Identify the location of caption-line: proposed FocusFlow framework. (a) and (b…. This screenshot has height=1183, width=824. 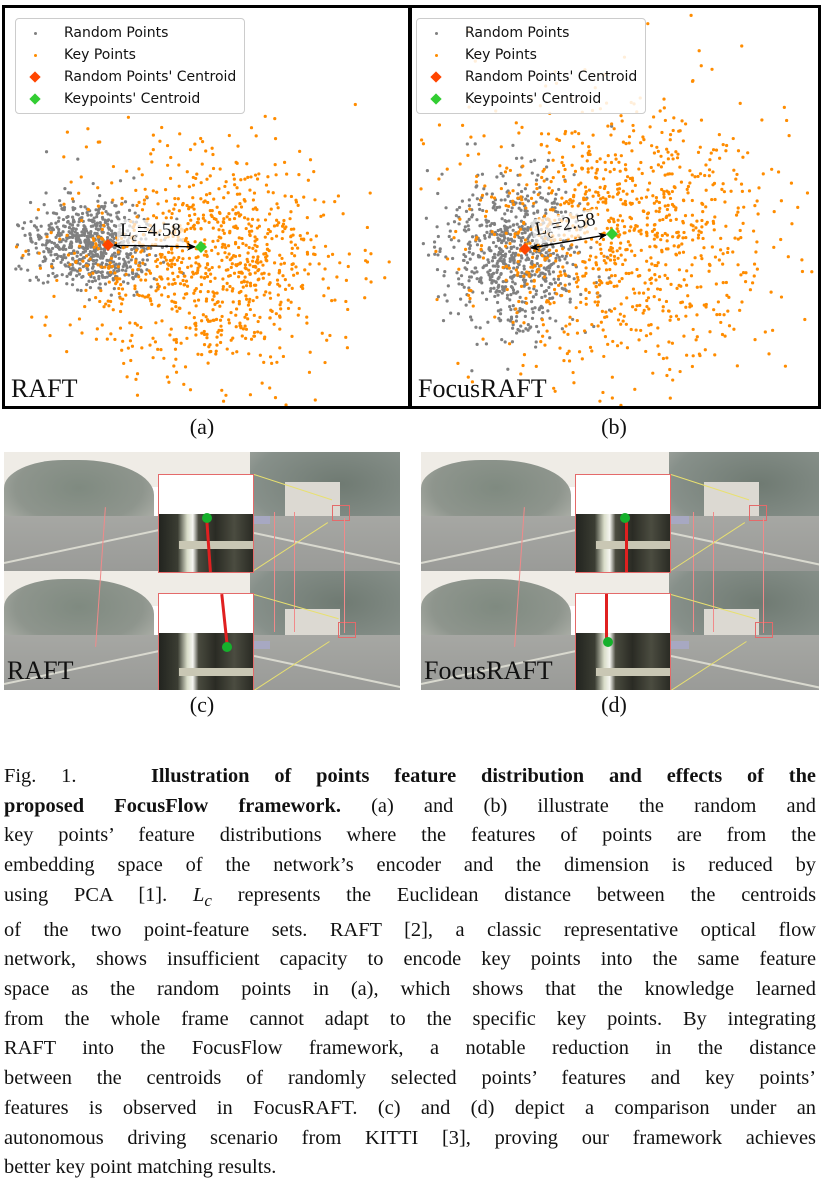
(410, 807).